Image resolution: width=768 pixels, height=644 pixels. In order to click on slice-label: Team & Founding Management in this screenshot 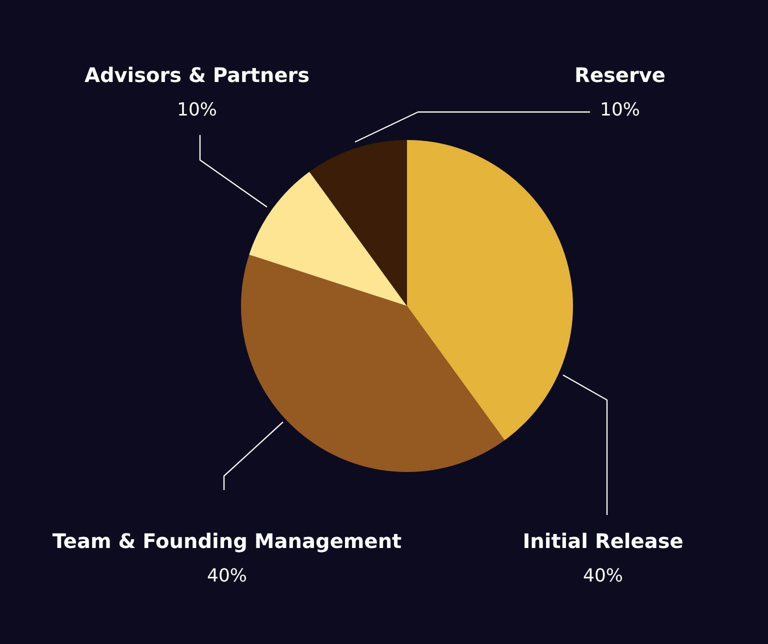, I will do `click(227, 541)`.